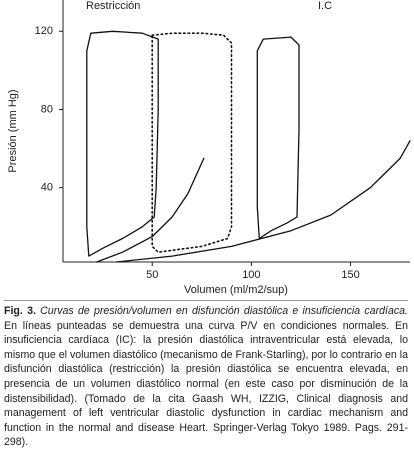 The image size is (414, 467). Describe the element at coordinates (47, 188) in the screenshot. I see `y-tick-label: 40` at that location.